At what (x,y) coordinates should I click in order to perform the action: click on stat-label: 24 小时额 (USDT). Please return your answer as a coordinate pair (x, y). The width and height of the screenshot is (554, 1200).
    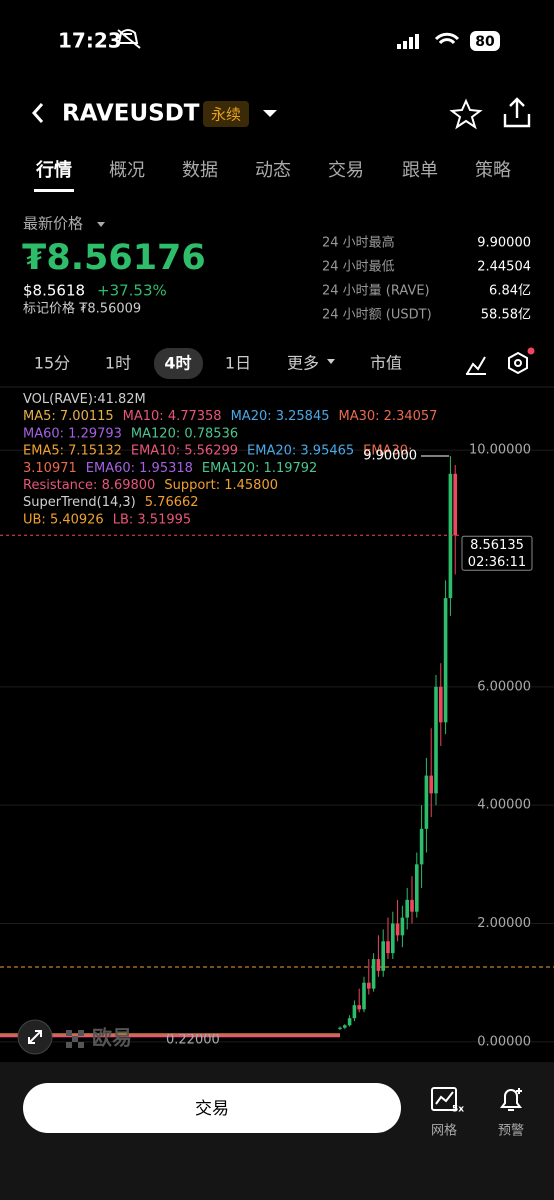
    Looking at the image, I should click on (377, 315).